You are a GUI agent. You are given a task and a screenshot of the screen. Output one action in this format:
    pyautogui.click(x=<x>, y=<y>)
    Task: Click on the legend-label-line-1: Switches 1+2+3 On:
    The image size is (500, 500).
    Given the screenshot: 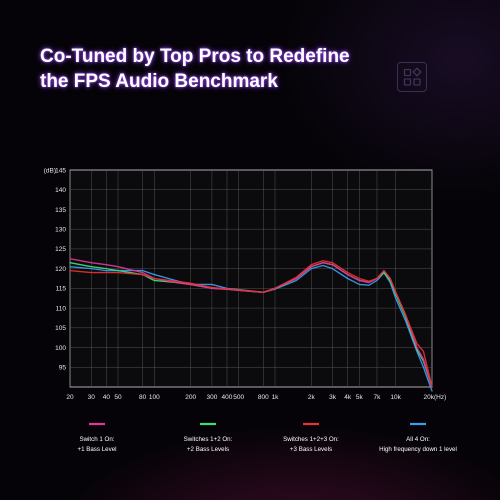 What is the action you would take?
    pyautogui.click(x=311, y=439)
    